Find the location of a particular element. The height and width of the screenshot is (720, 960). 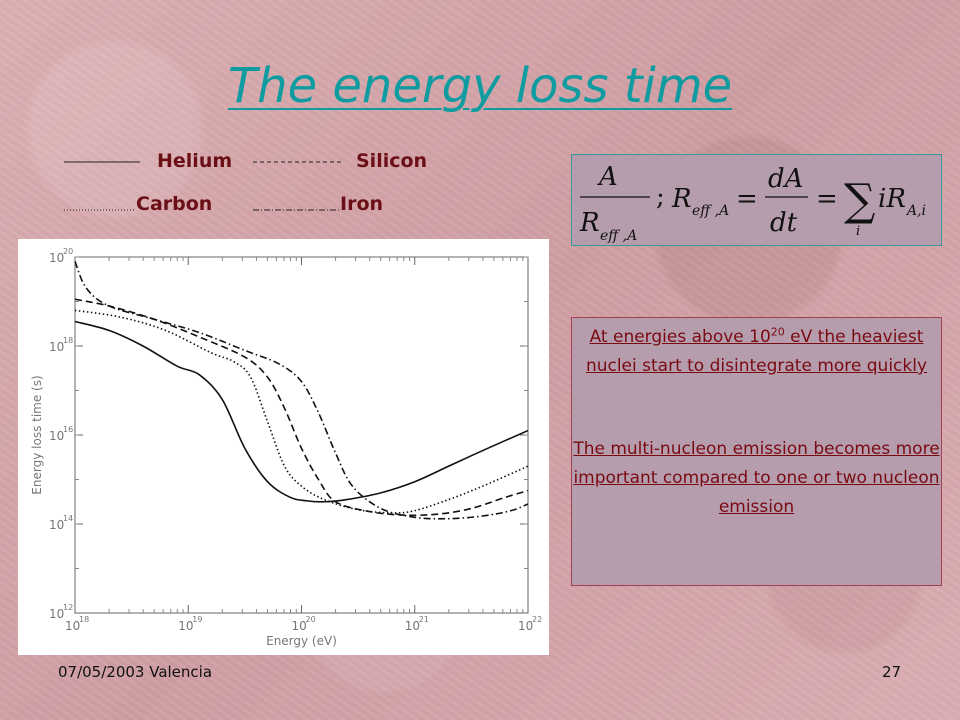

legend-swatches is located at coordinates (203, 186).